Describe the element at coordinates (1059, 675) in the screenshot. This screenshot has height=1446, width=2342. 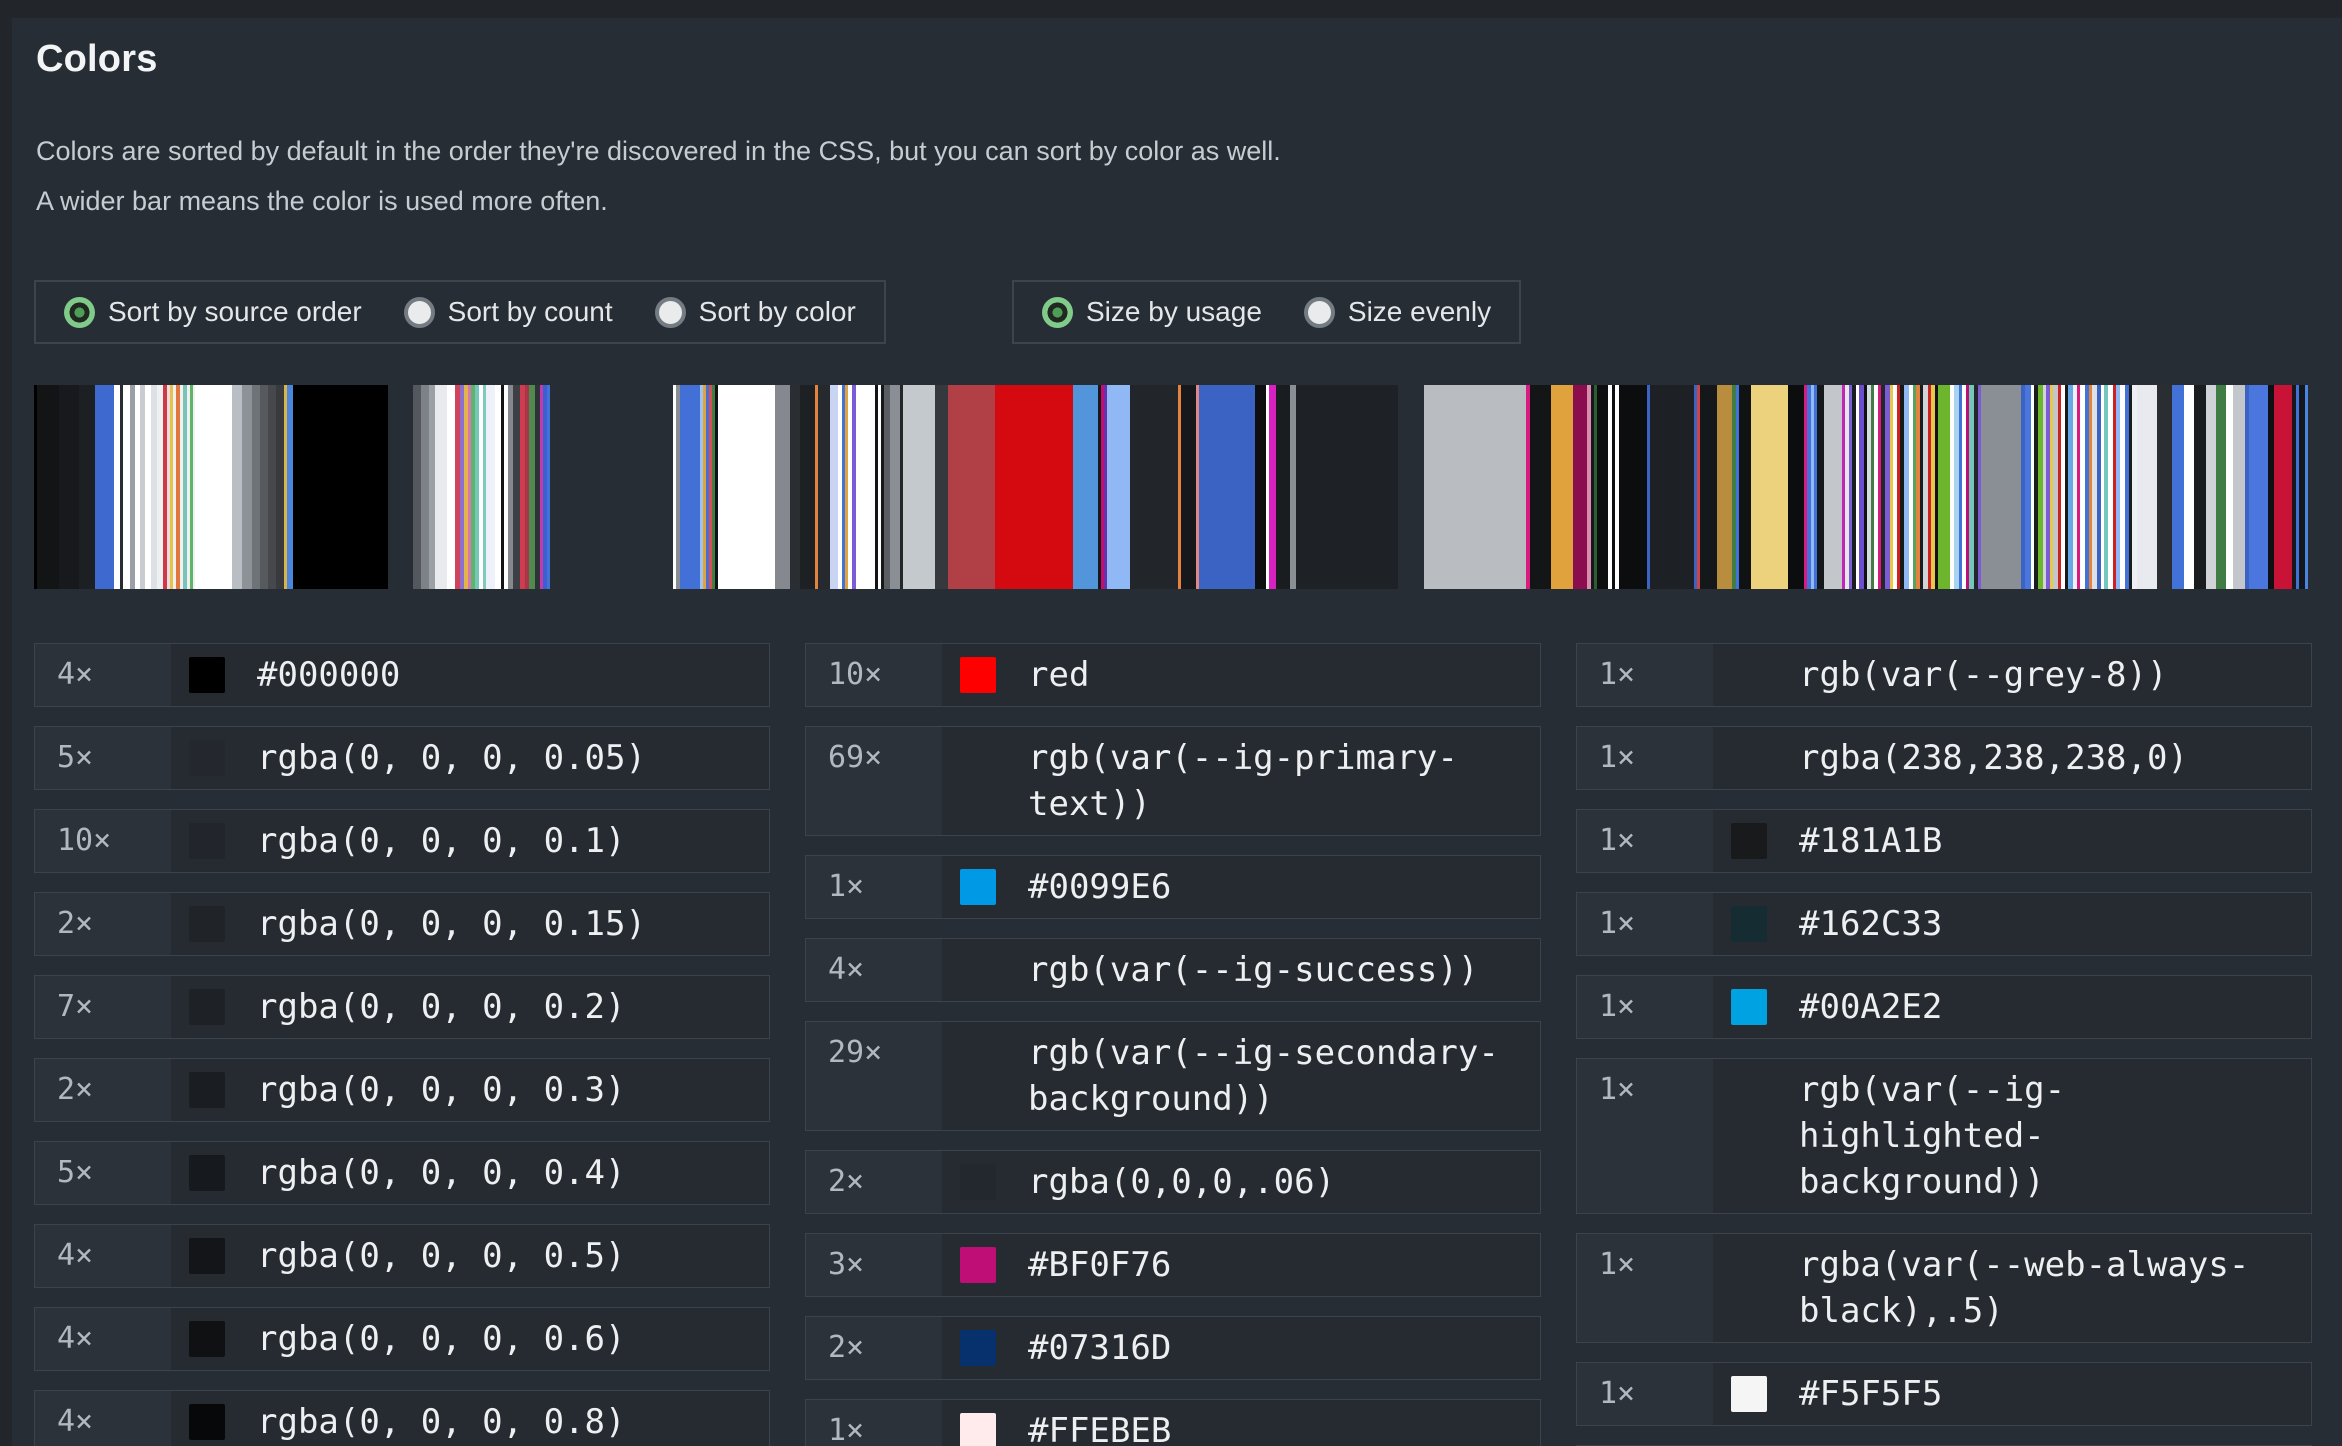
I see `color-value: red` at that location.